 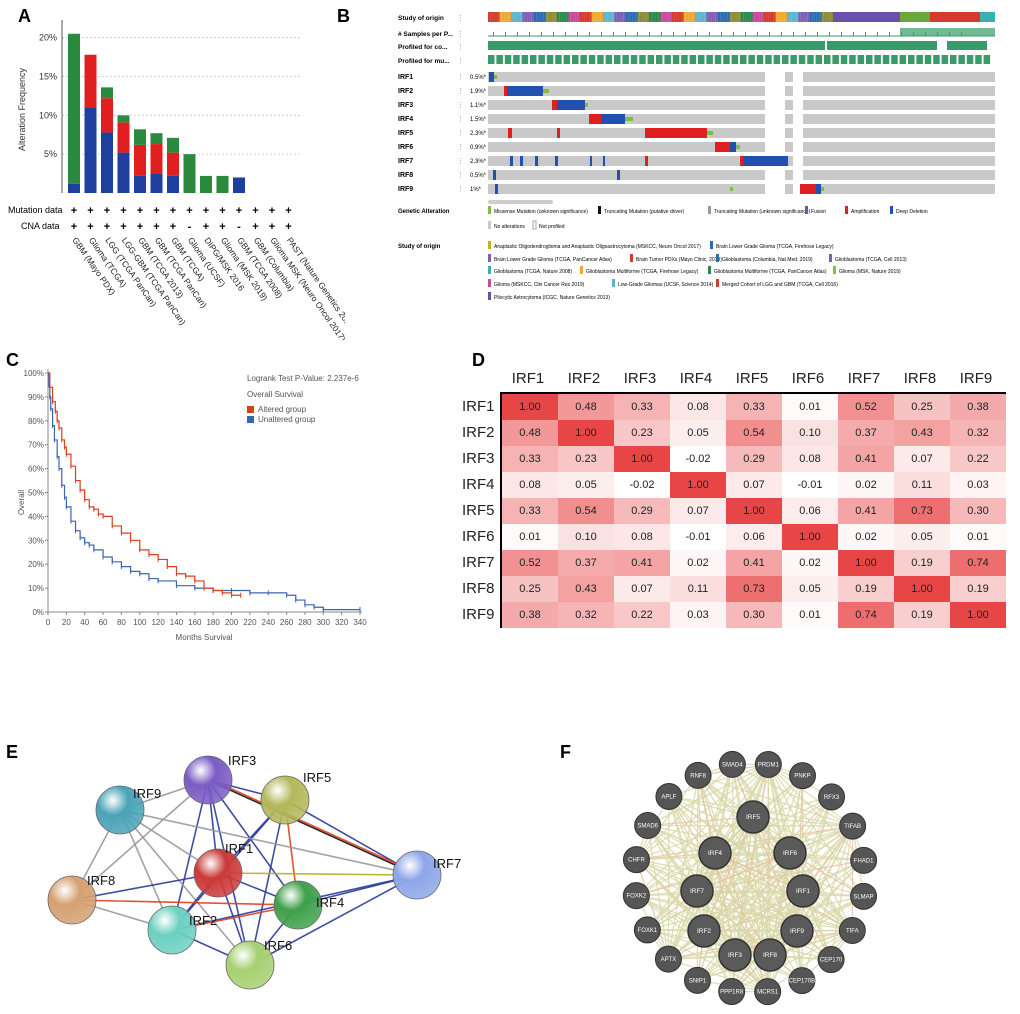 I want to click on samples-block, so click(x=947, y=32).